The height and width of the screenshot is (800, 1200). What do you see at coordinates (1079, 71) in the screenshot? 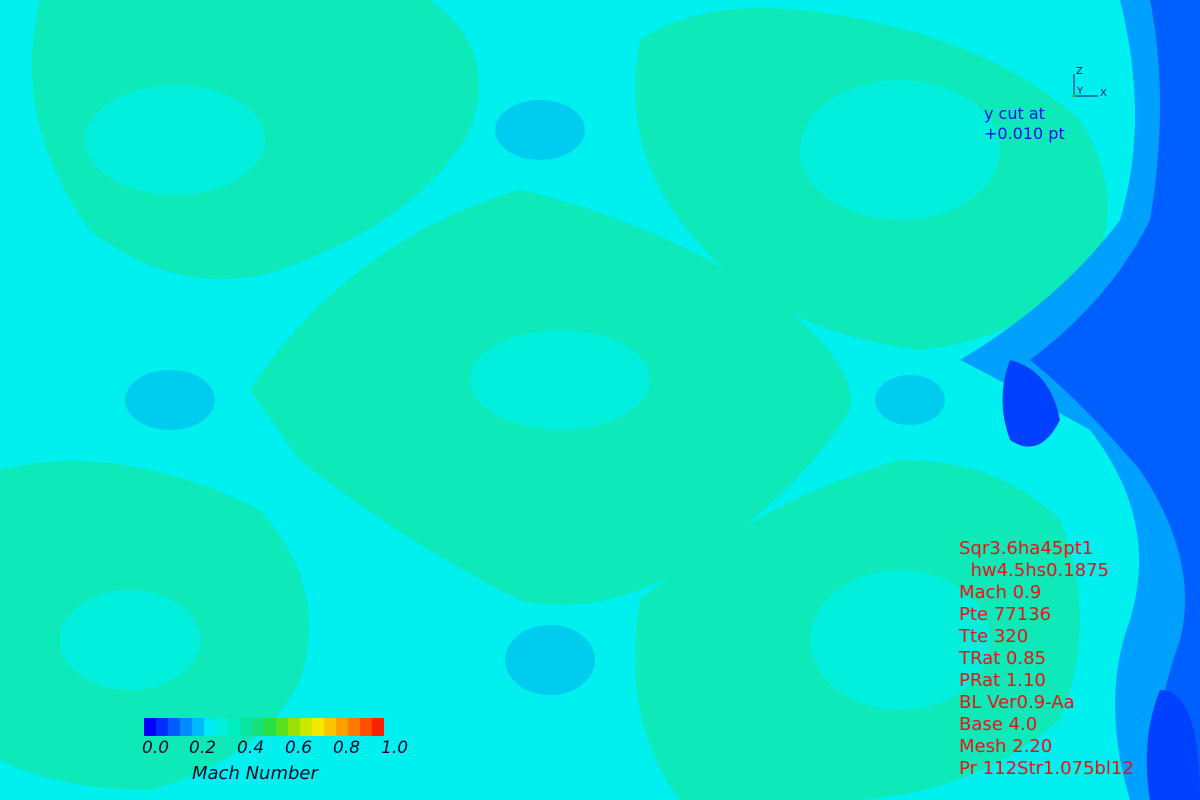
I see `axis-z-label: Z` at bounding box center [1079, 71].